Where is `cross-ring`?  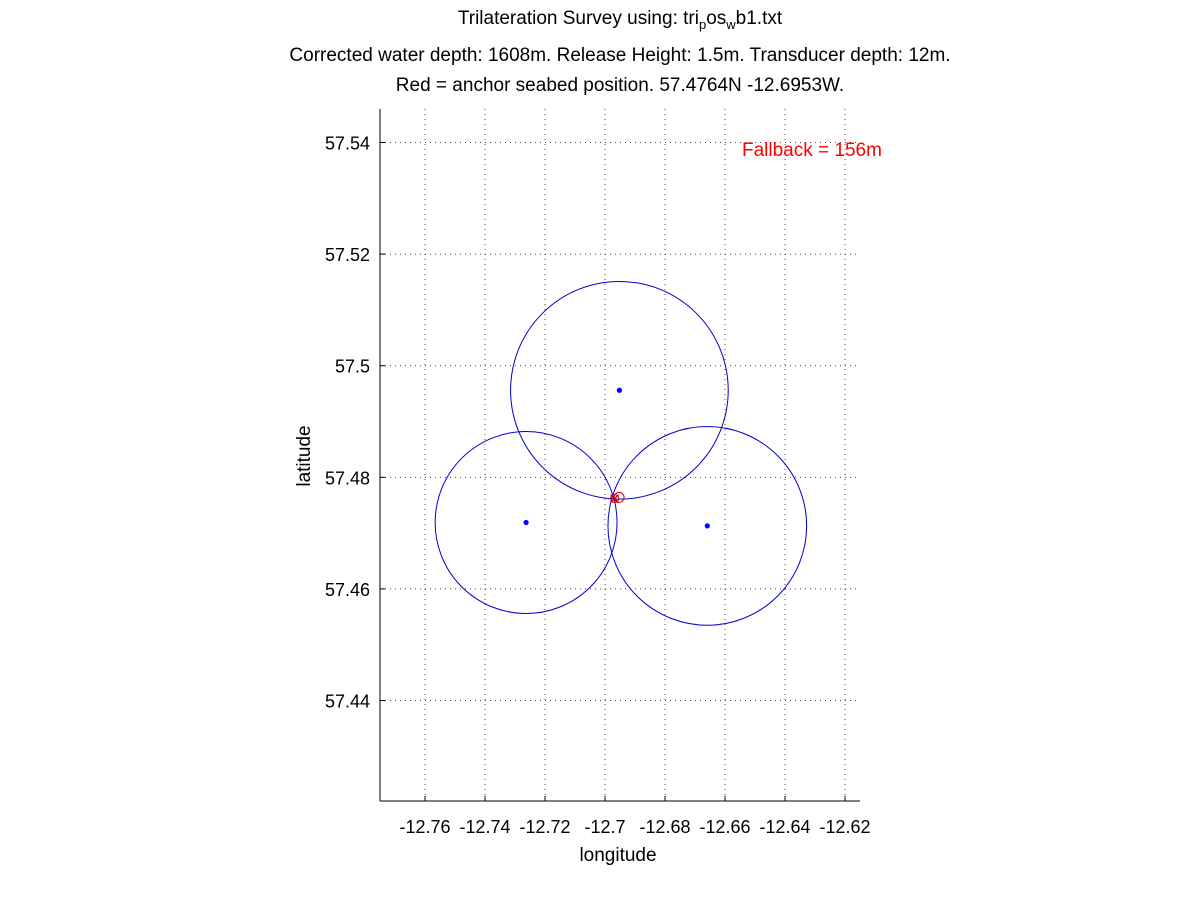 cross-ring is located at coordinates (615, 499).